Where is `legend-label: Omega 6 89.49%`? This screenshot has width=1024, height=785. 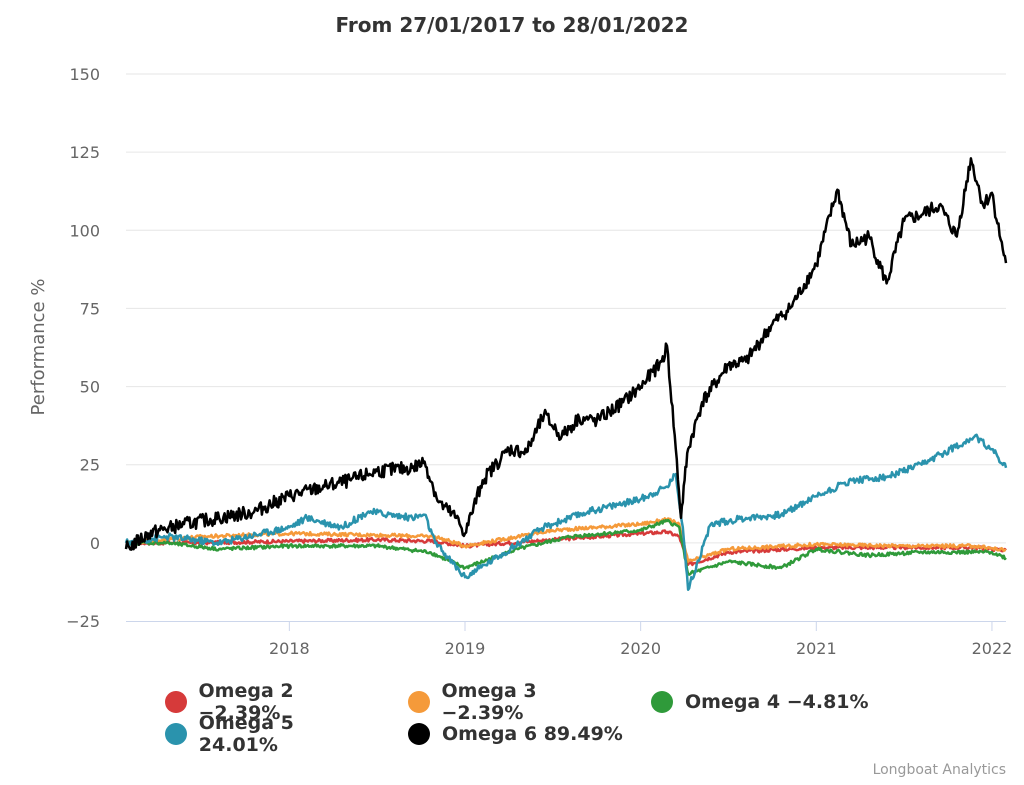
legend-label: Omega 6 89.49% is located at coordinates (532, 734).